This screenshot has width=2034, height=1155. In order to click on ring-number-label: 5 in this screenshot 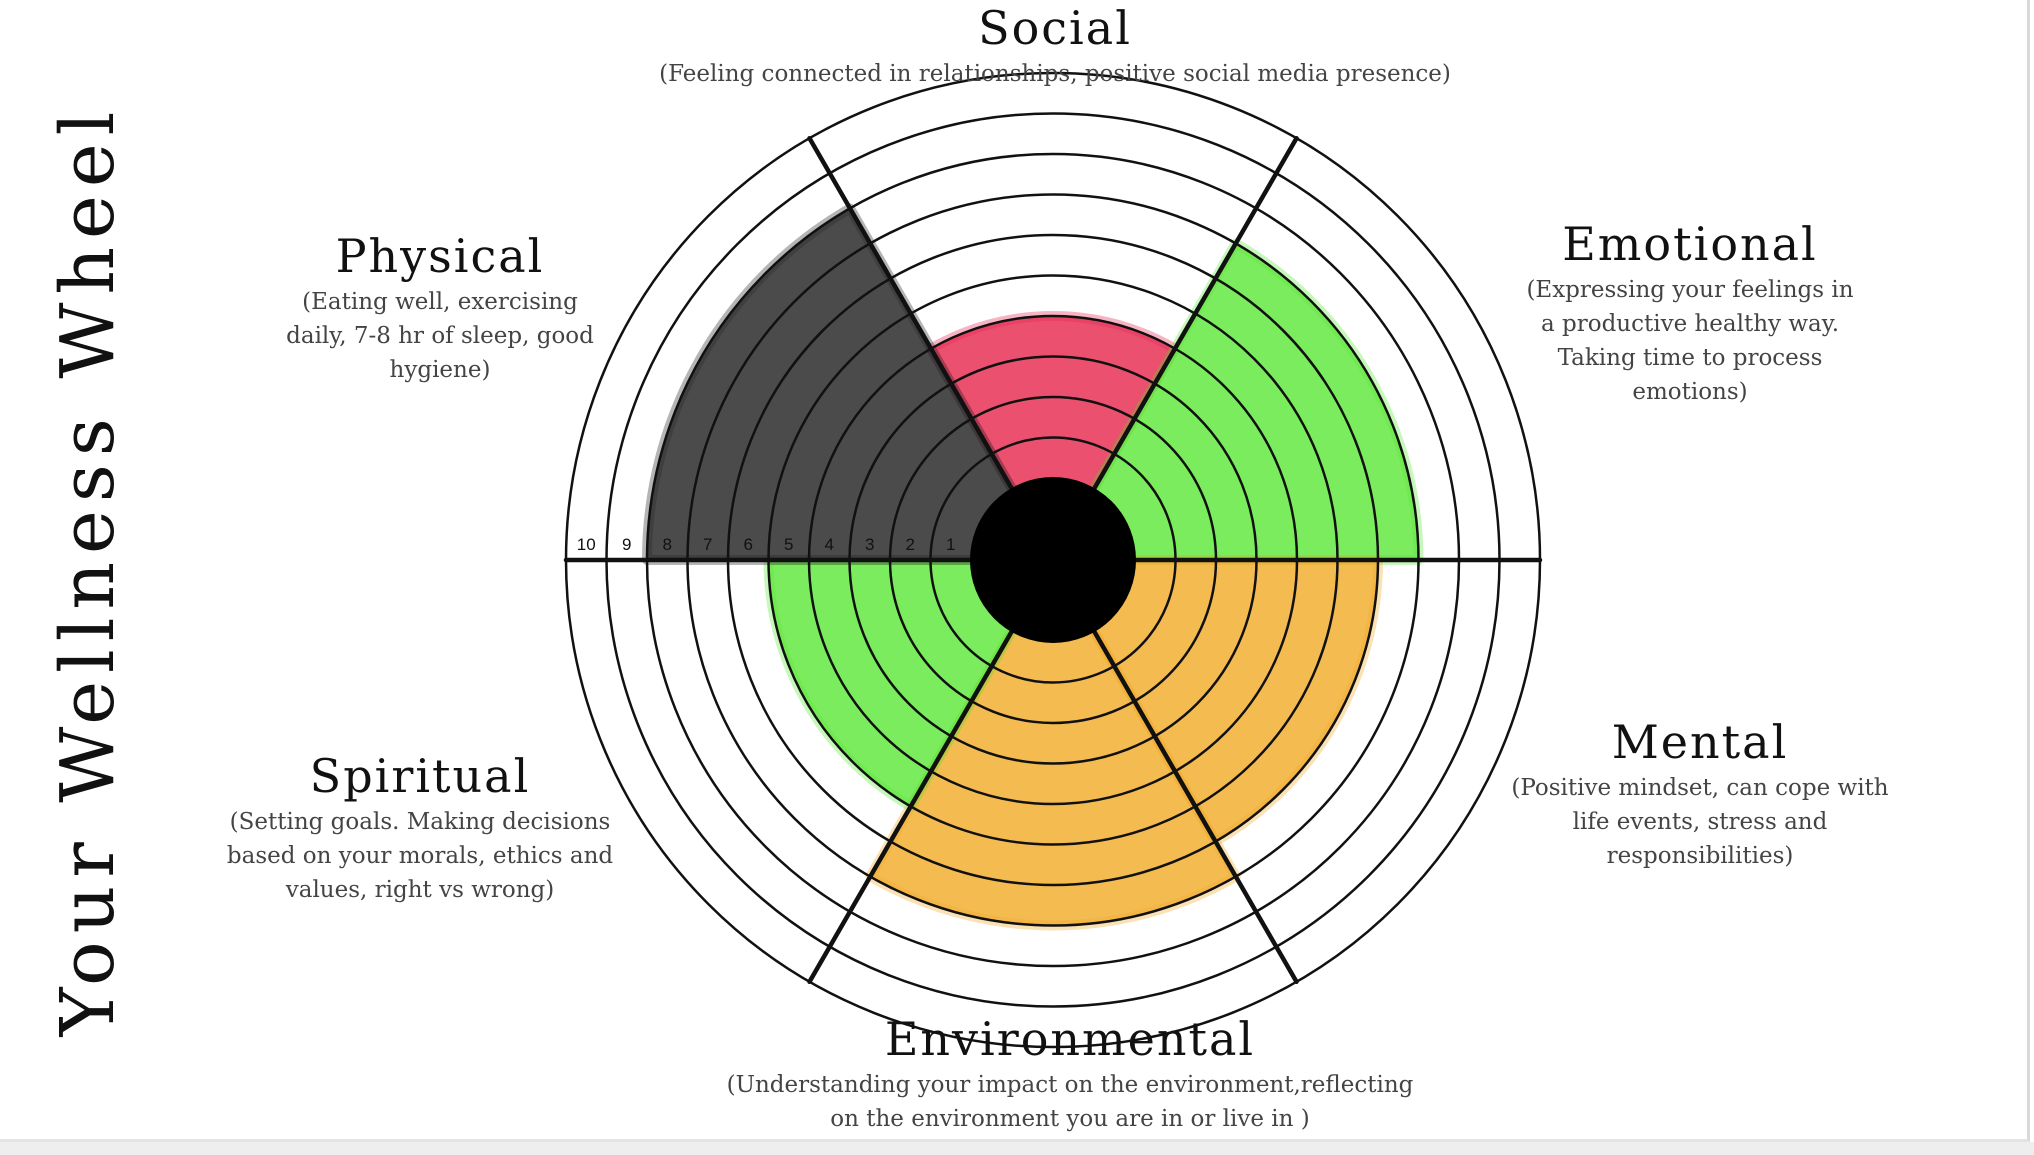, I will do `click(788, 544)`.